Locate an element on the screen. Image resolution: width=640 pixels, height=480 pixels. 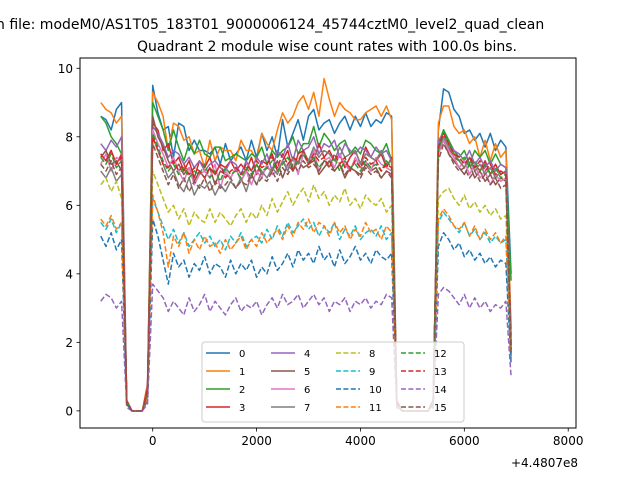
legend-label-5: 5 is located at coordinates (307, 372).